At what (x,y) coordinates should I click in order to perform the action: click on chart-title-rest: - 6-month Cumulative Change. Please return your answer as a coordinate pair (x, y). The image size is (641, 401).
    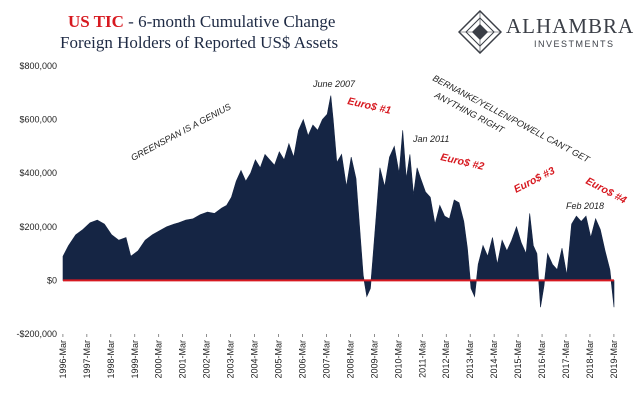
    Looking at the image, I should click on (229, 21).